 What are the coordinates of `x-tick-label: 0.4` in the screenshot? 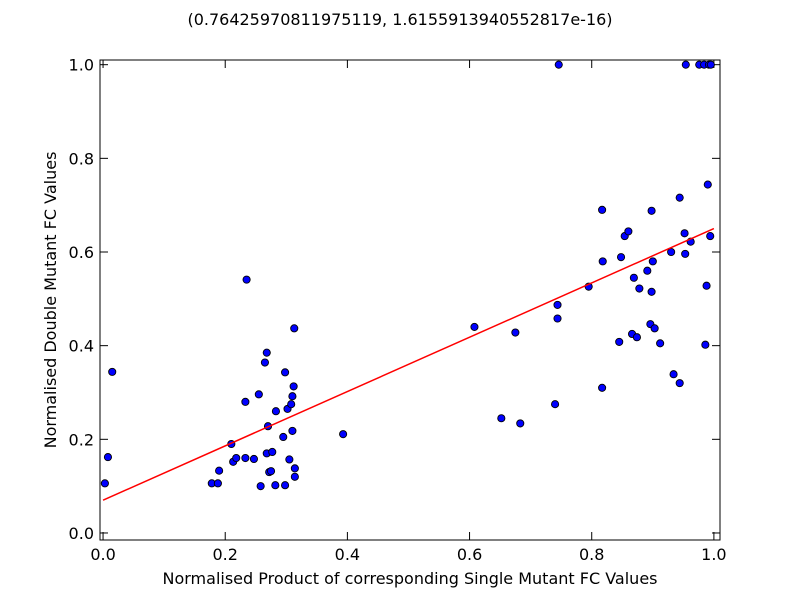 It's located at (347, 554).